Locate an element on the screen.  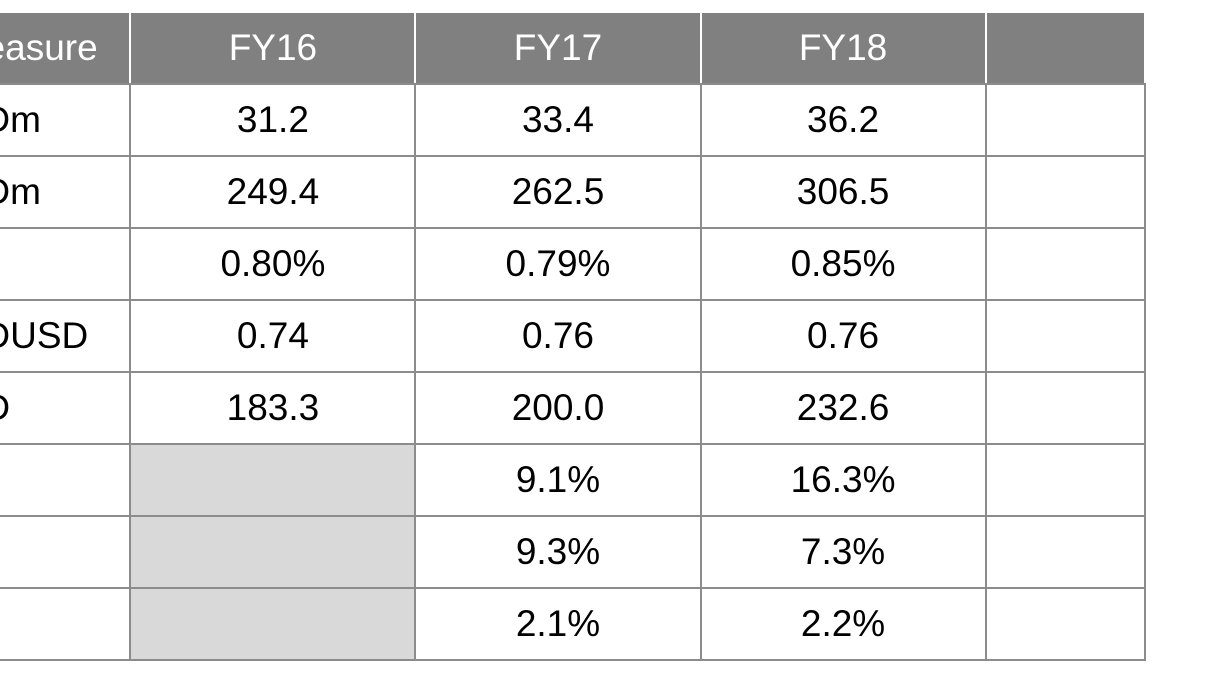
cell-fy17: 33.4 is located at coordinates (558, 120).